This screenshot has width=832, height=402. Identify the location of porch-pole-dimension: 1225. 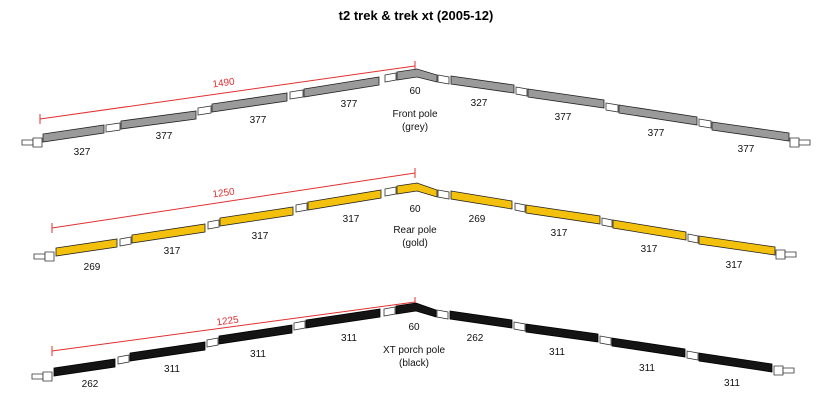
(233, 326).